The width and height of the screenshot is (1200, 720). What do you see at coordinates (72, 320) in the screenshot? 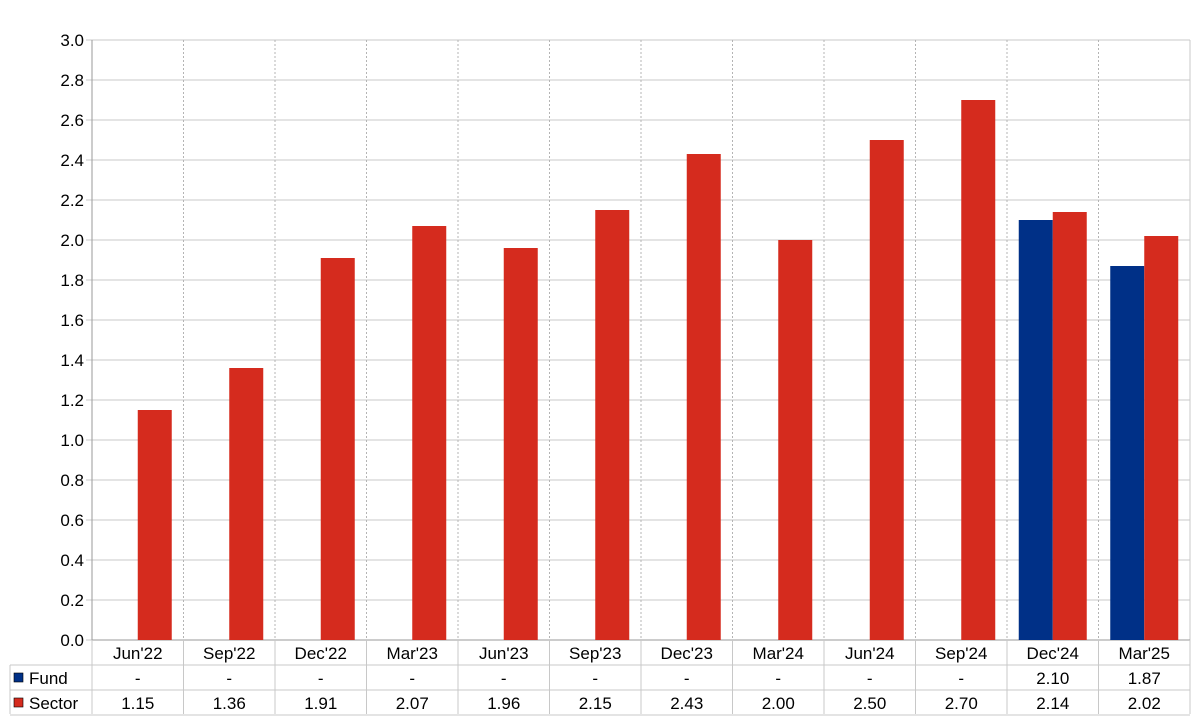
I see `y-tick-label: 1.6` at bounding box center [72, 320].